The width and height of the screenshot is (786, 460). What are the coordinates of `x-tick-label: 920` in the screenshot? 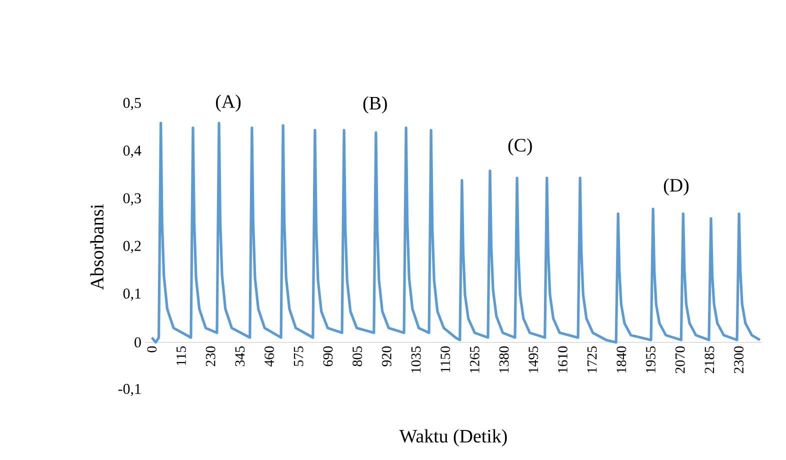 It's located at (387, 356).